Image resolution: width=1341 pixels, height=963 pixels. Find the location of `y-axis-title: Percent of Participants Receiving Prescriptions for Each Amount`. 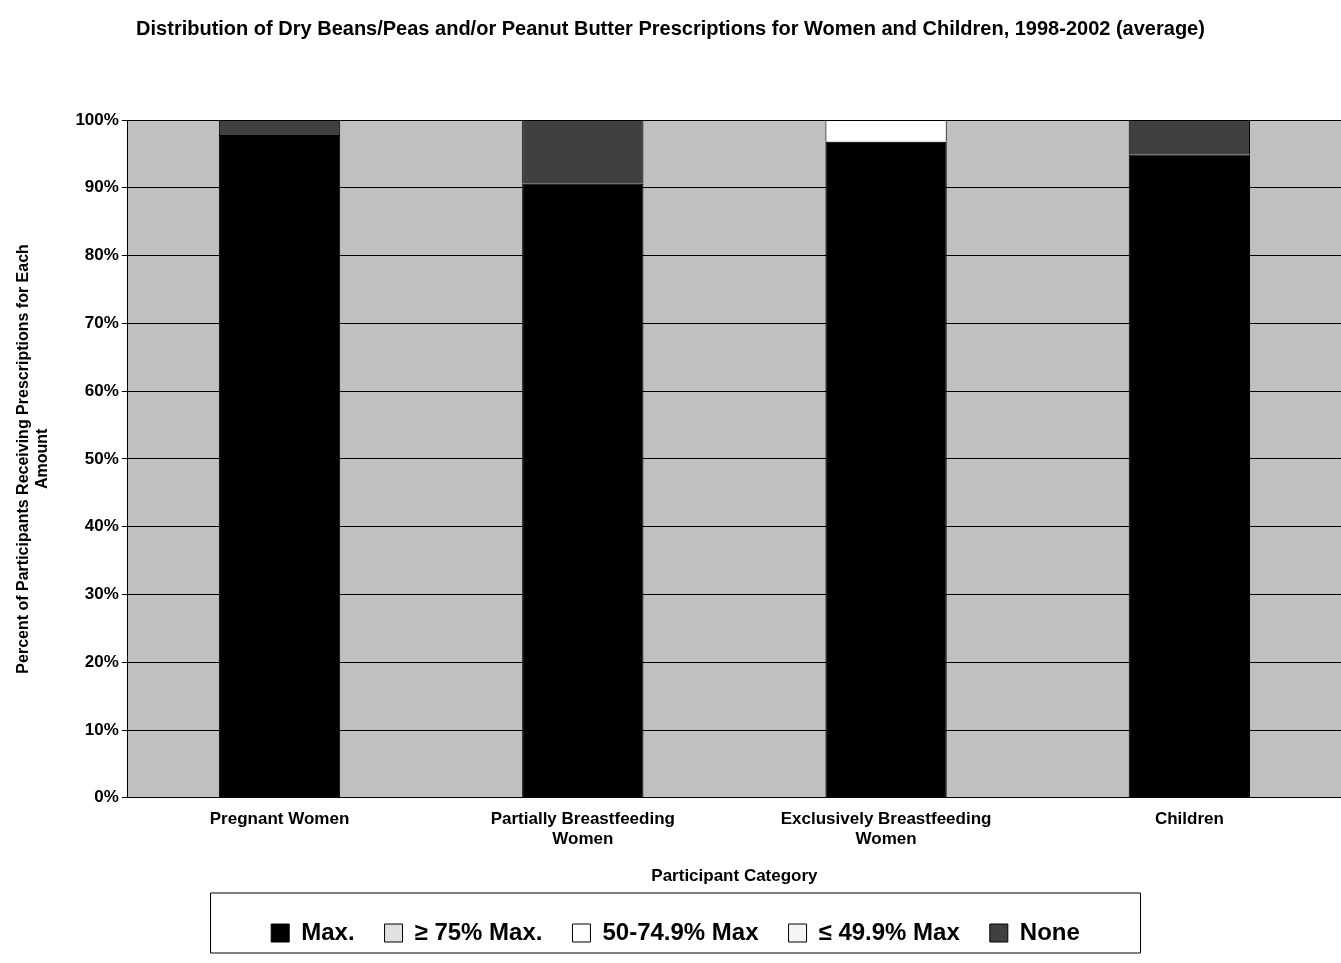

y-axis-title: Percent of Participants Receiving Prescriptions for Each Amount is located at coordinates (32, 459).